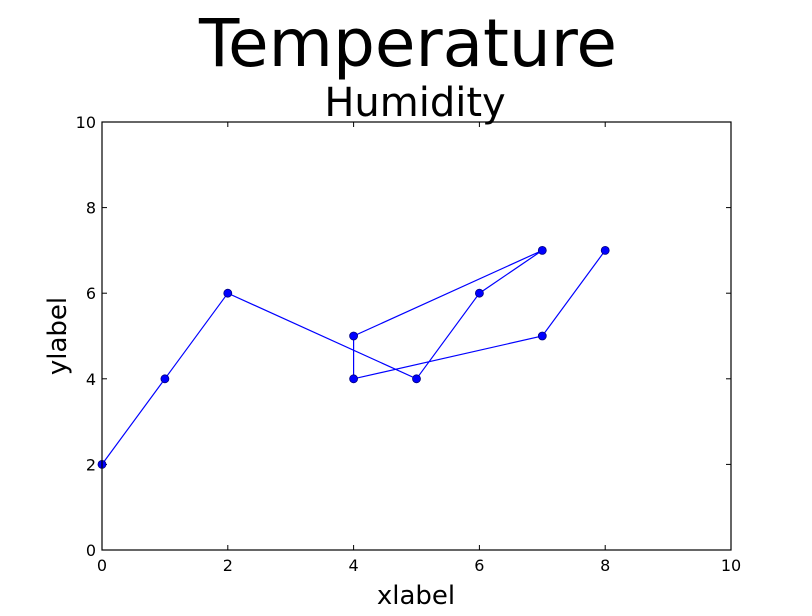 Image resolution: width=812 pixels, height=616 pixels. Describe the element at coordinates (91, 464) in the screenshot. I see `y-tick-label: 2` at that location.